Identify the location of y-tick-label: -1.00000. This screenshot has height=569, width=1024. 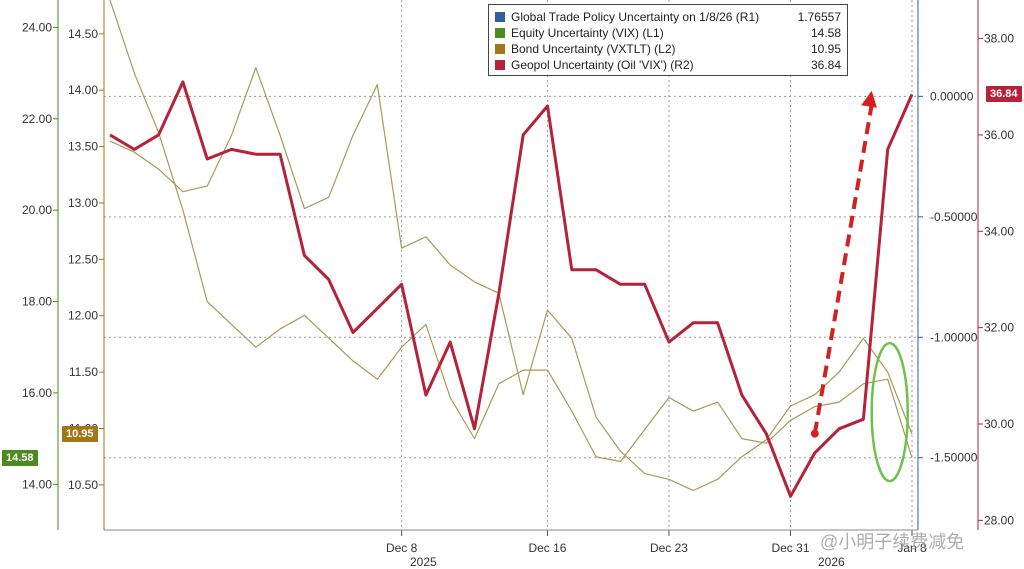
(954, 337).